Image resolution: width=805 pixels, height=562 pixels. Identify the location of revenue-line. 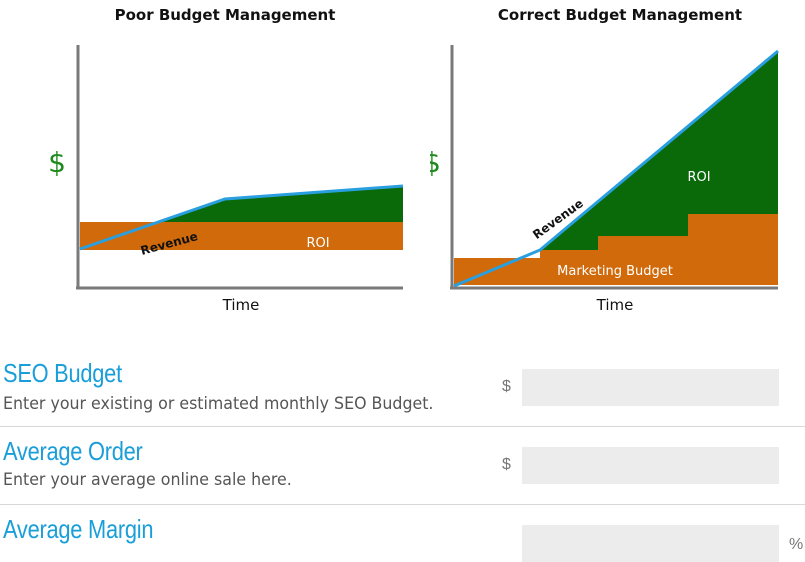
(241, 217).